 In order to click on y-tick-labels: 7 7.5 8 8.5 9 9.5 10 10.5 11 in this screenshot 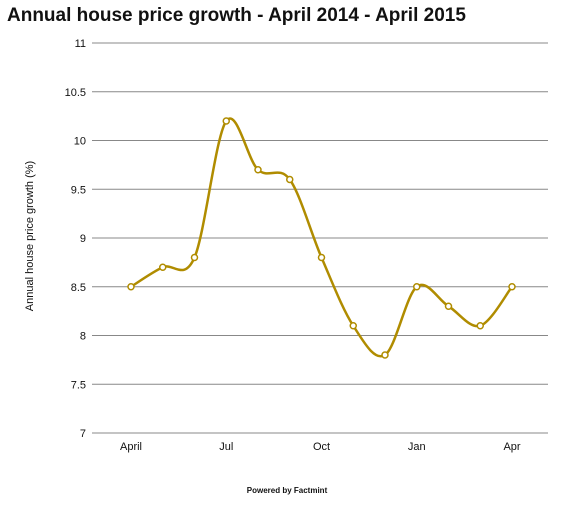, I will do `click(75, 239)`.